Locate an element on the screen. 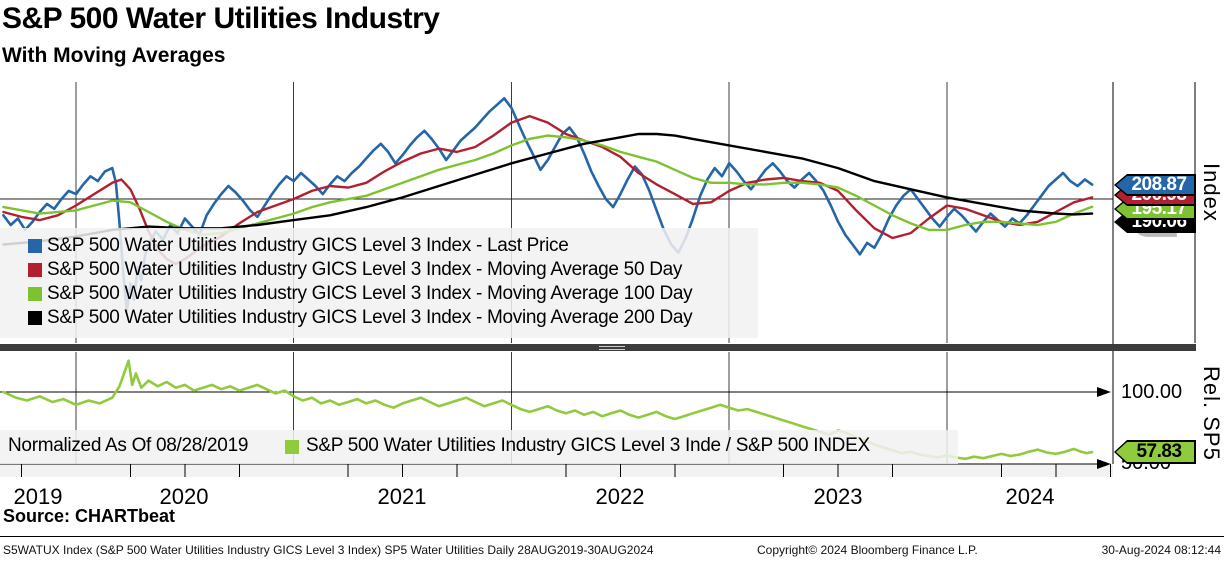  ma100-swatch-icon is located at coordinates (35, 294).